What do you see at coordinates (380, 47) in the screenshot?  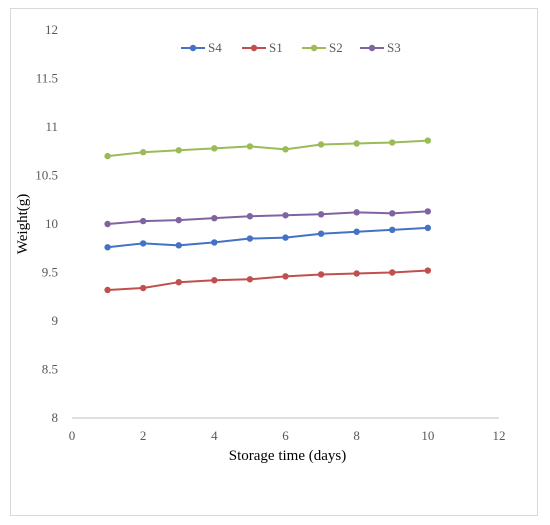 I see `legend-item: S3` at bounding box center [380, 47].